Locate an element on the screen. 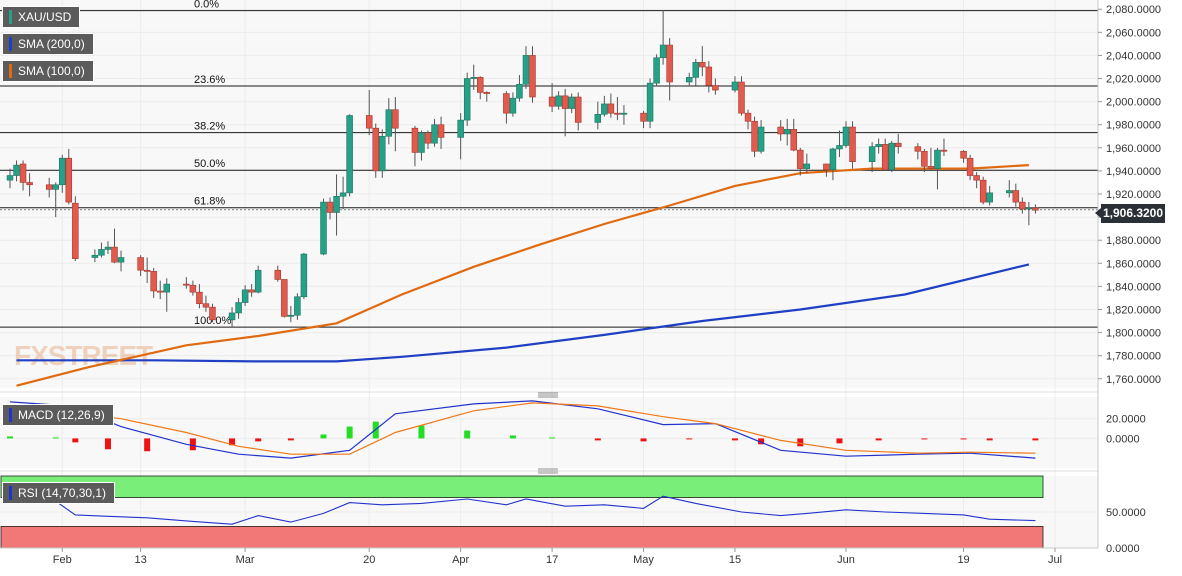  rsi-tag: RSI (14,70,30,1) is located at coordinates (59, 493).